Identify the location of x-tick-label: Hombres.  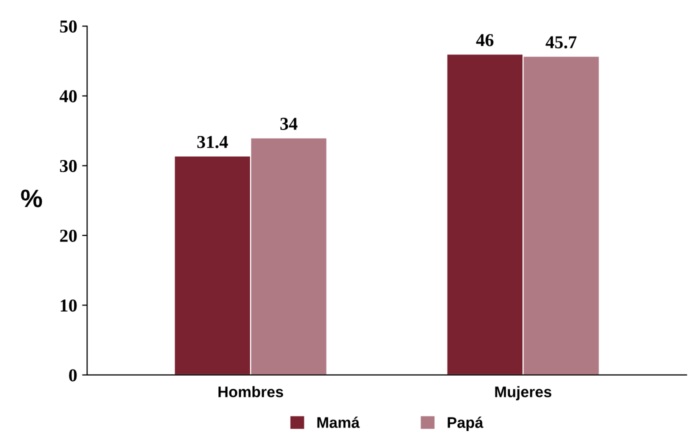
(251, 392).